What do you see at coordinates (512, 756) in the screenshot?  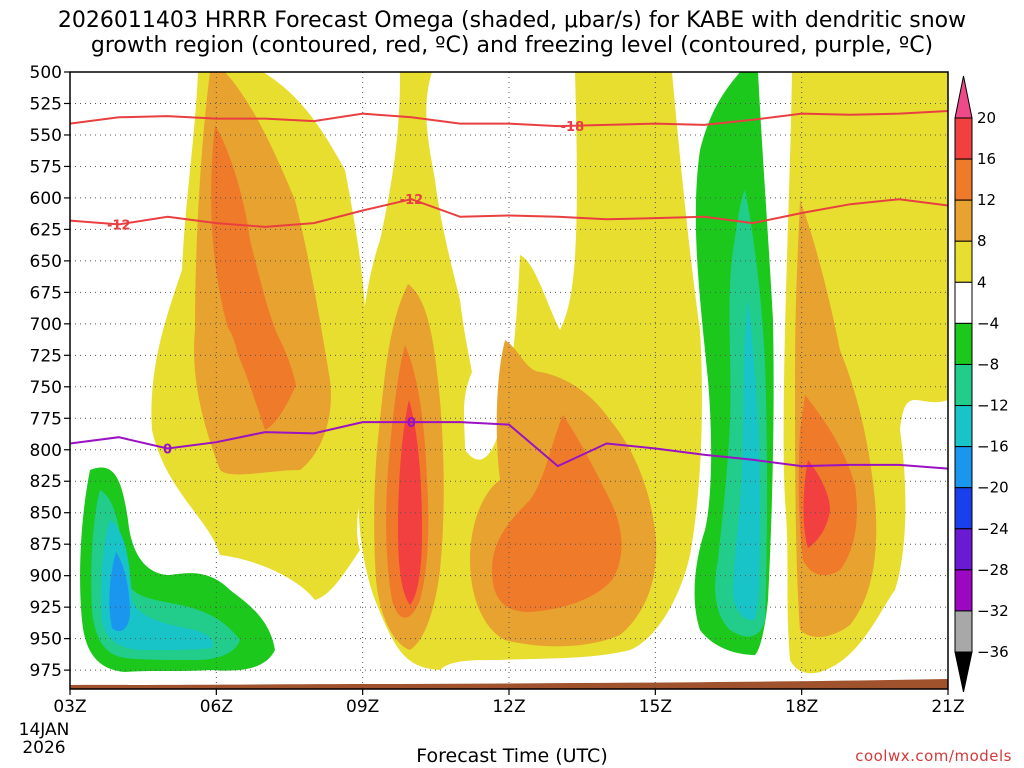 I see `x-axis-title: Forecast Time (UTC)` at bounding box center [512, 756].